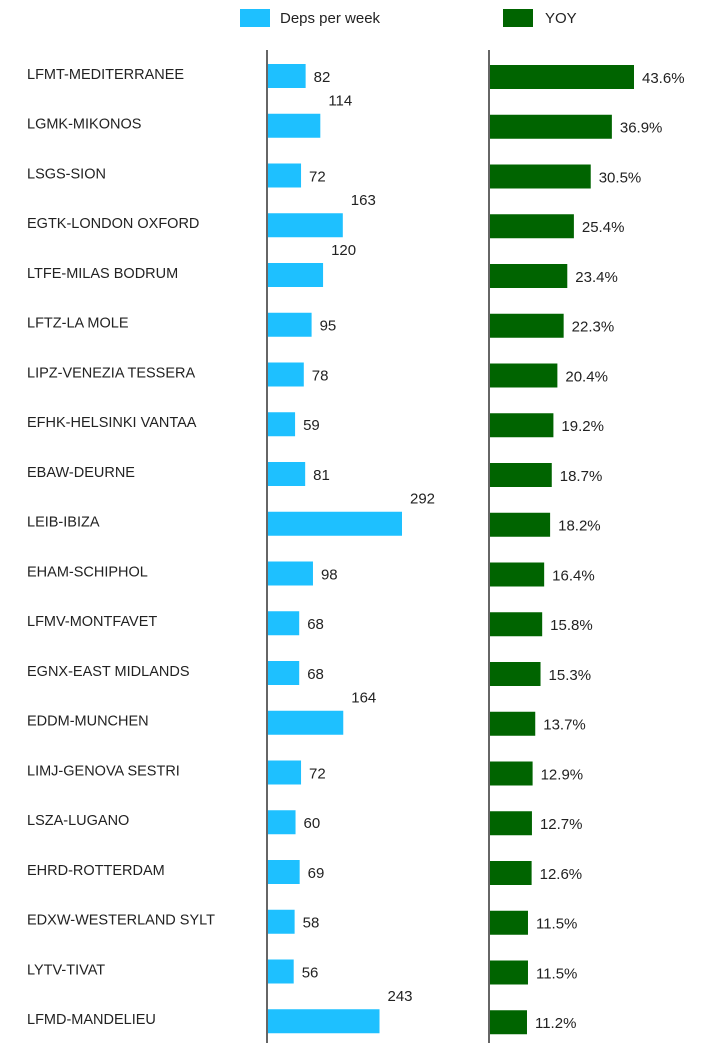  Describe the element at coordinates (564, 725) in the screenshot. I see `value-label: 13.7%` at that location.